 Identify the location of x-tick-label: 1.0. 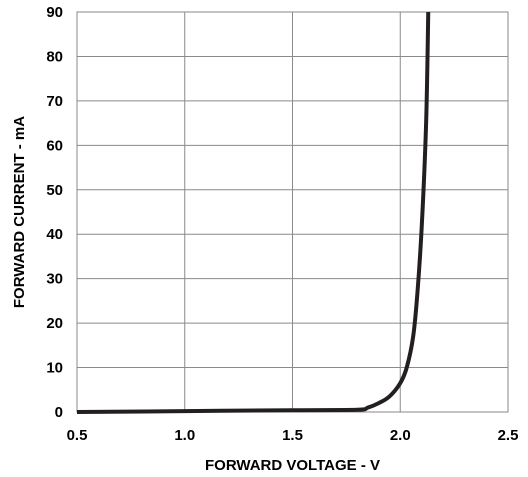
(184, 435).